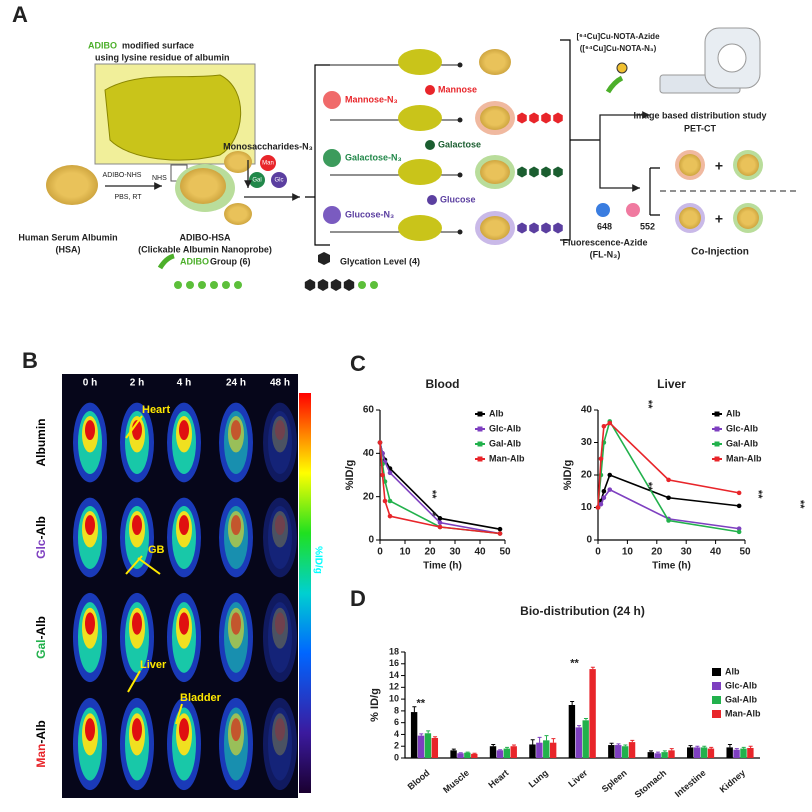  I want to click on row-label: Albumin, so click(41, 443).